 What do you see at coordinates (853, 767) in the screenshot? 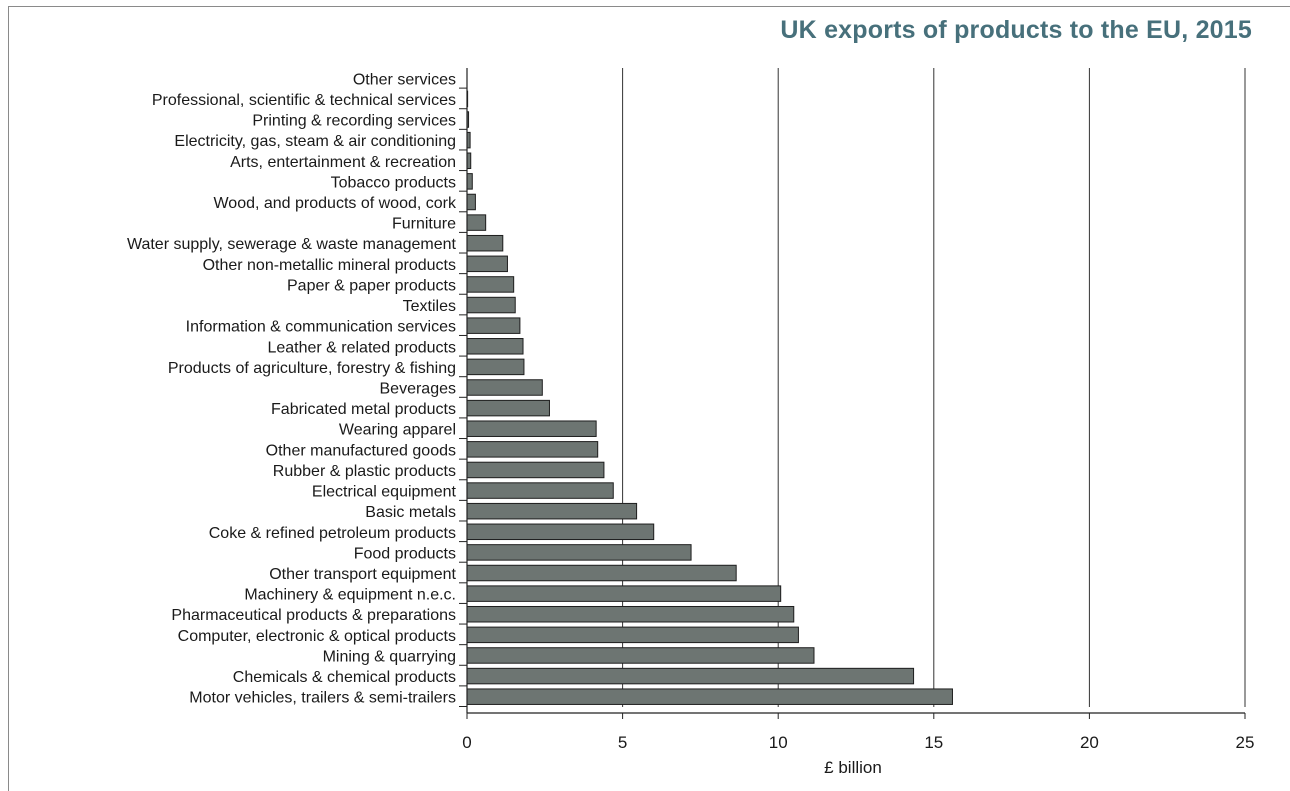
I see `x-axis-label: £ billion` at bounding box center [853, 767].